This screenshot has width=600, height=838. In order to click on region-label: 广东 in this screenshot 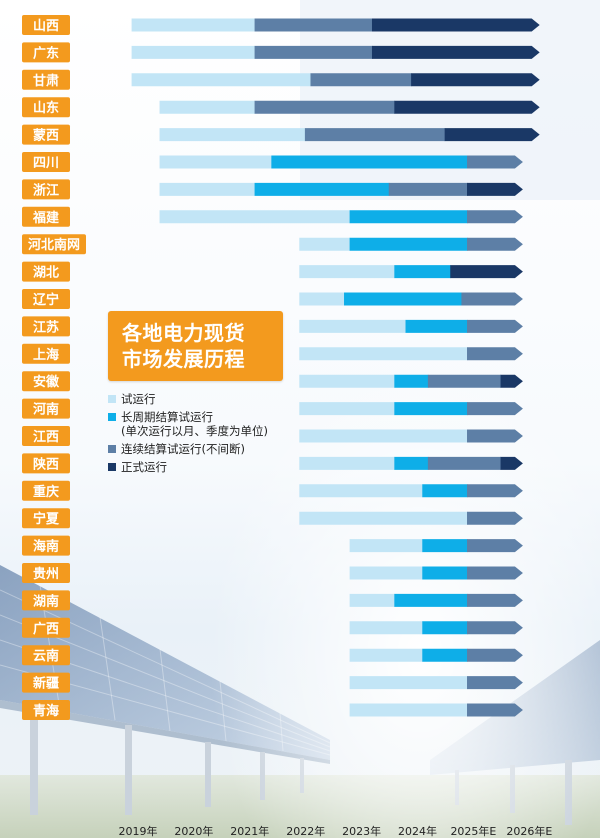, I will do `click(46, 53)`.